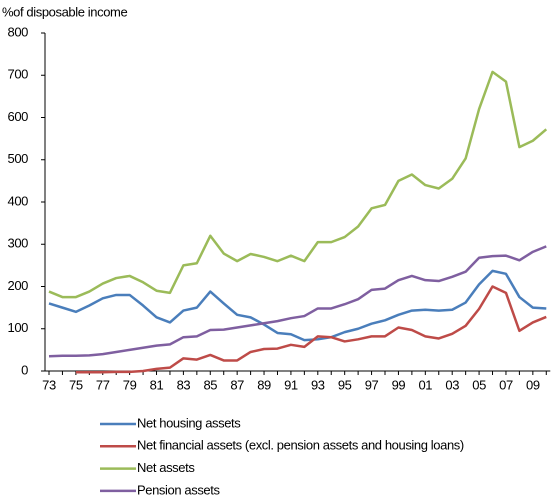 The image size is (553, 501). I want to click on y-tick-label: 700, so click(18, 74).